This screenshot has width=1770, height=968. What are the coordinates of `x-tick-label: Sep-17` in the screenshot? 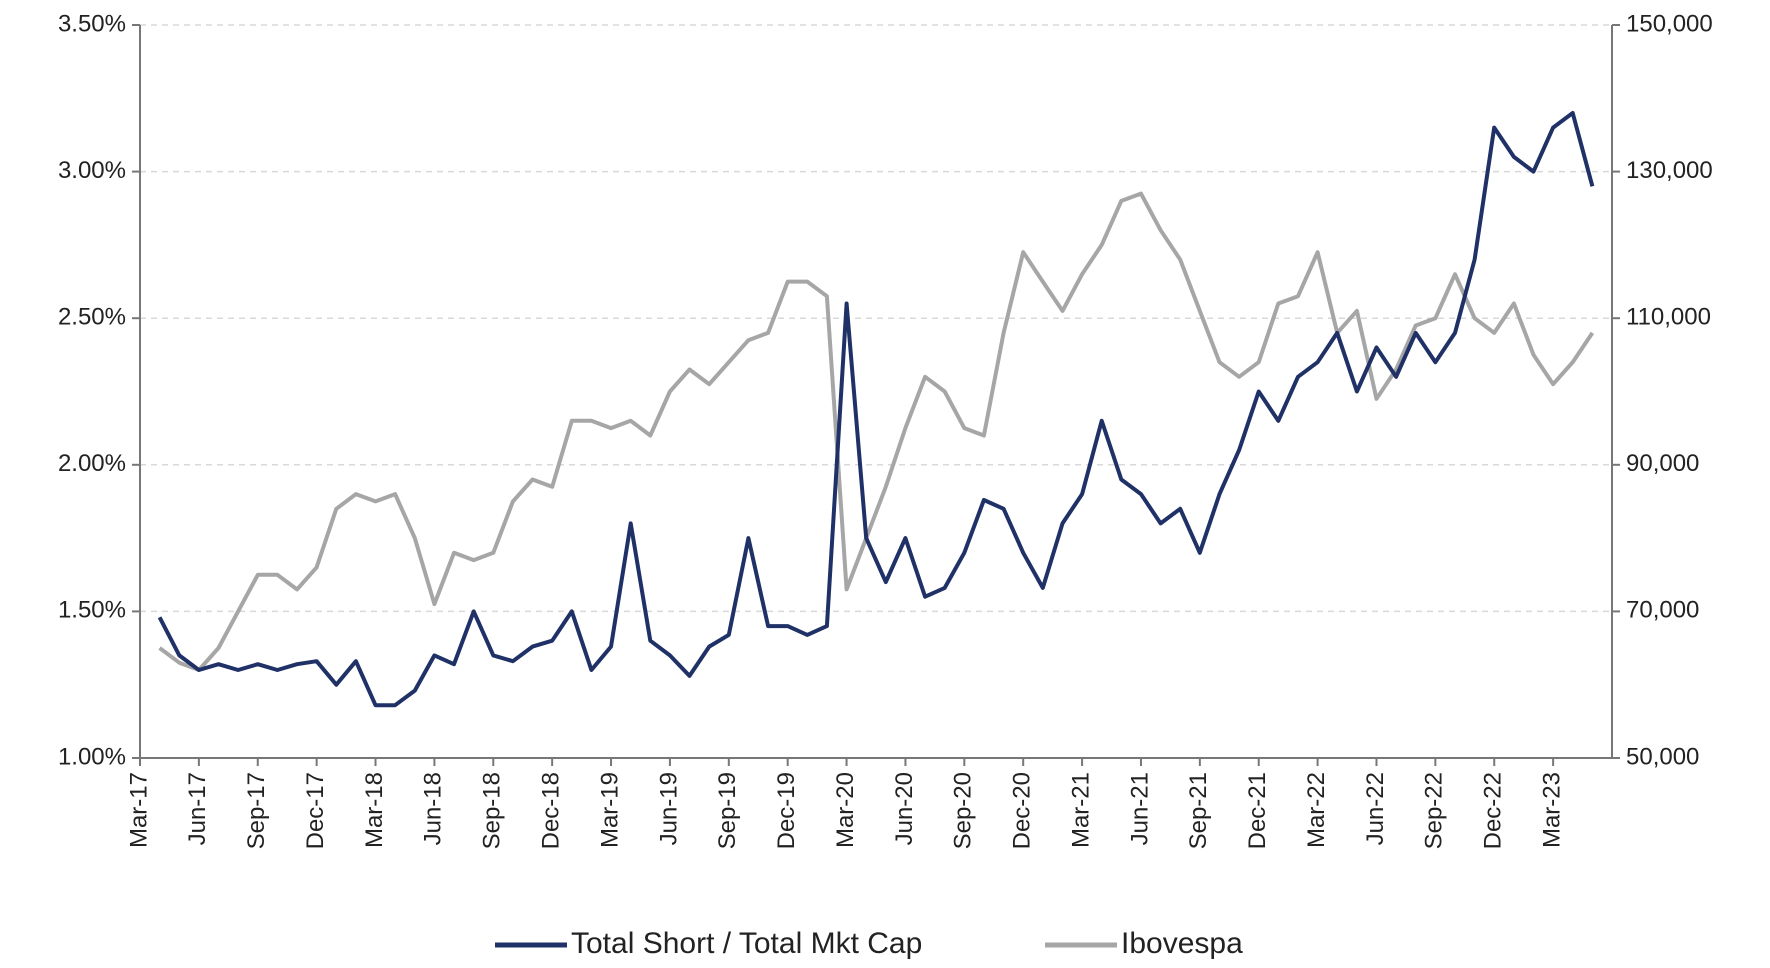 It's located at (256, 810).